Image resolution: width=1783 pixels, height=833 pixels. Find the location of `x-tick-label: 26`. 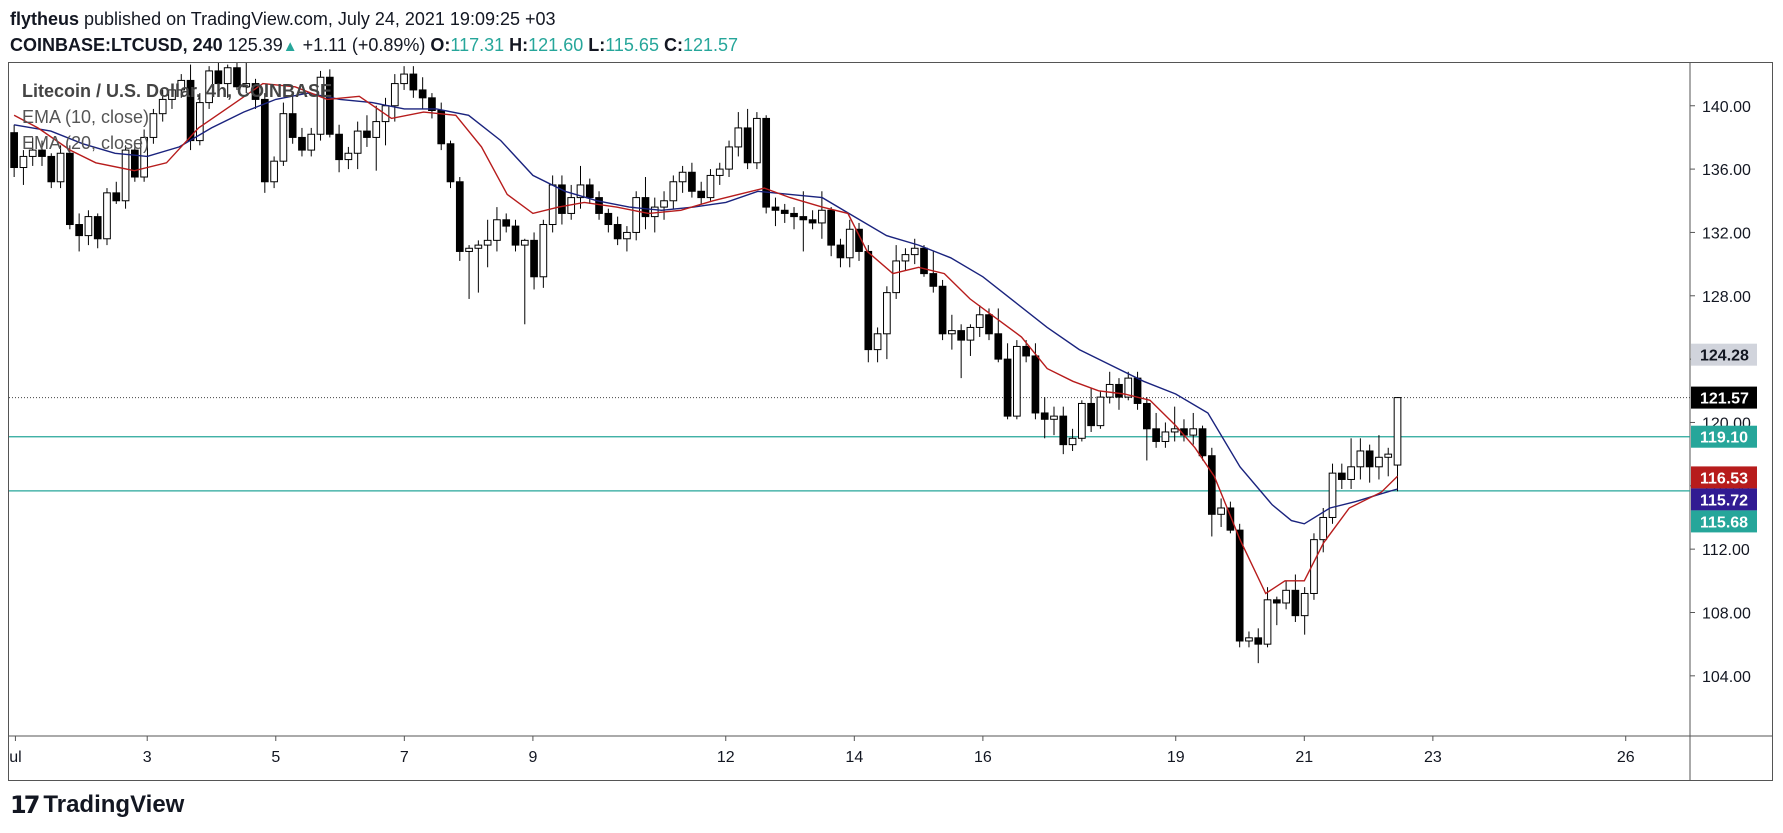

x-tick-label: 26 is located at coordinates (1626, 757).